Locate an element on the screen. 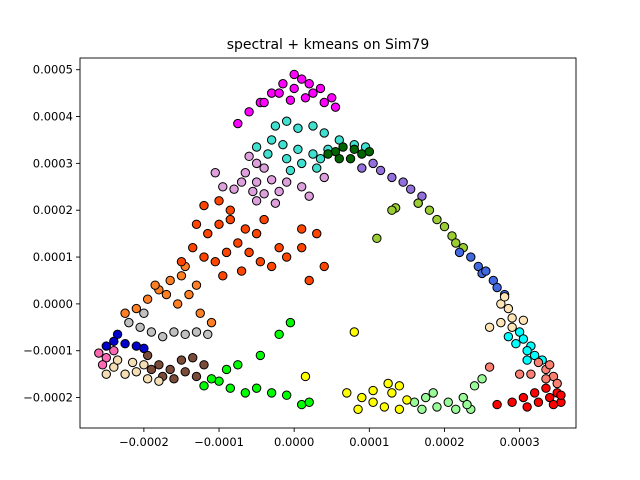 The image size is (640, 480). y-tick-label: 0.0002 is located at coordinates (53, 210).